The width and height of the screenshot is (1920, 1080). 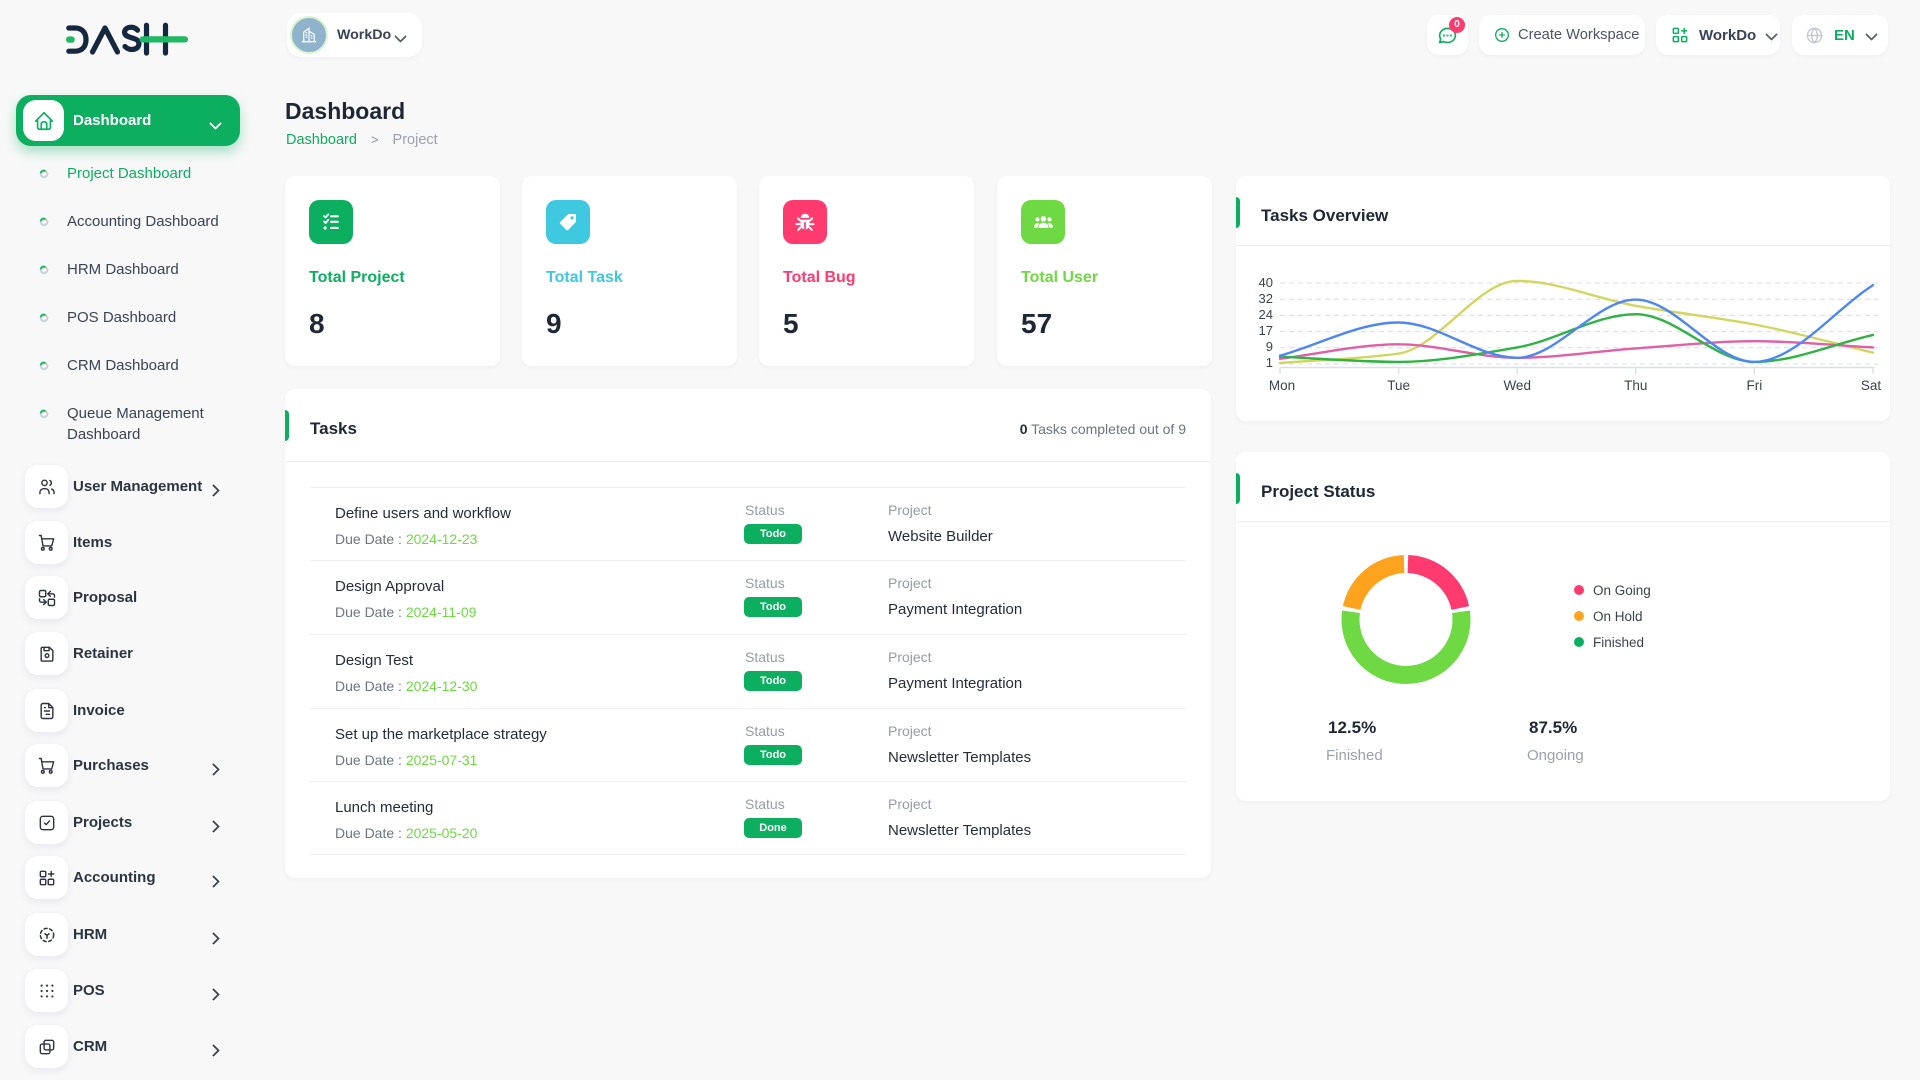 What do you see at coordinates (1553, 727) in the screenshot?
I see `svg-text: 87.5%` at bounding box center [1553, 727].